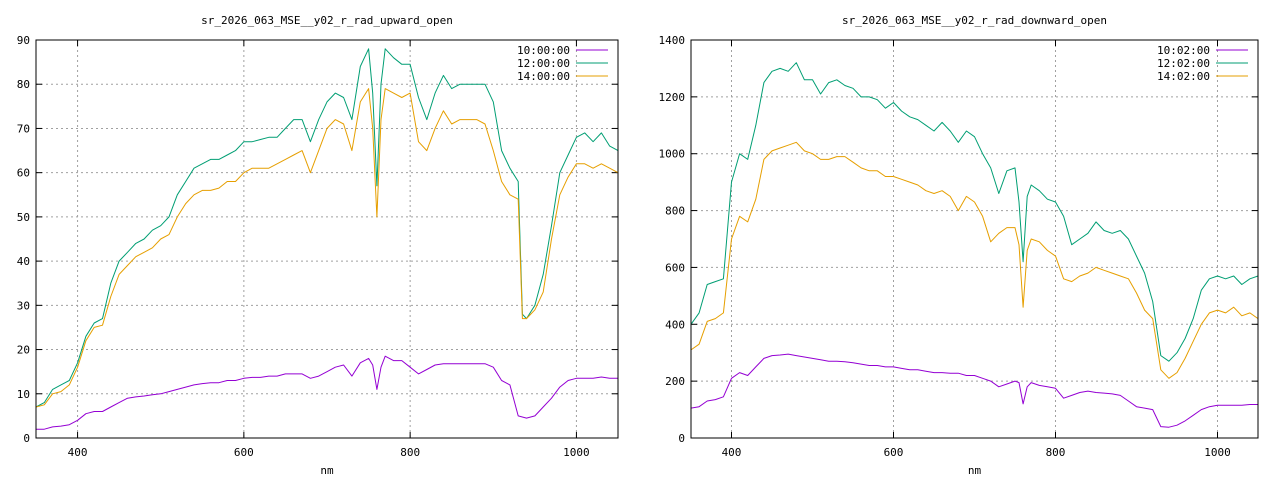  Describe the element at coordinates (23, 217) in the screenshot. I see `y-tick-label: 50` at that location.